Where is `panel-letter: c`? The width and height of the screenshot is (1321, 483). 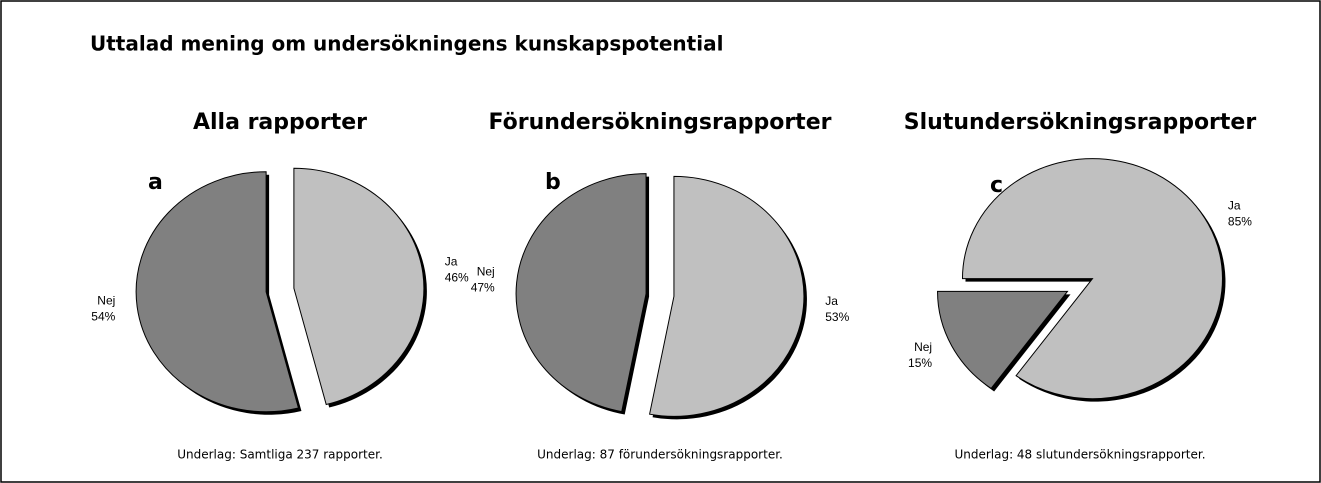
panel-letter: c is located at coordinates (996, 185).